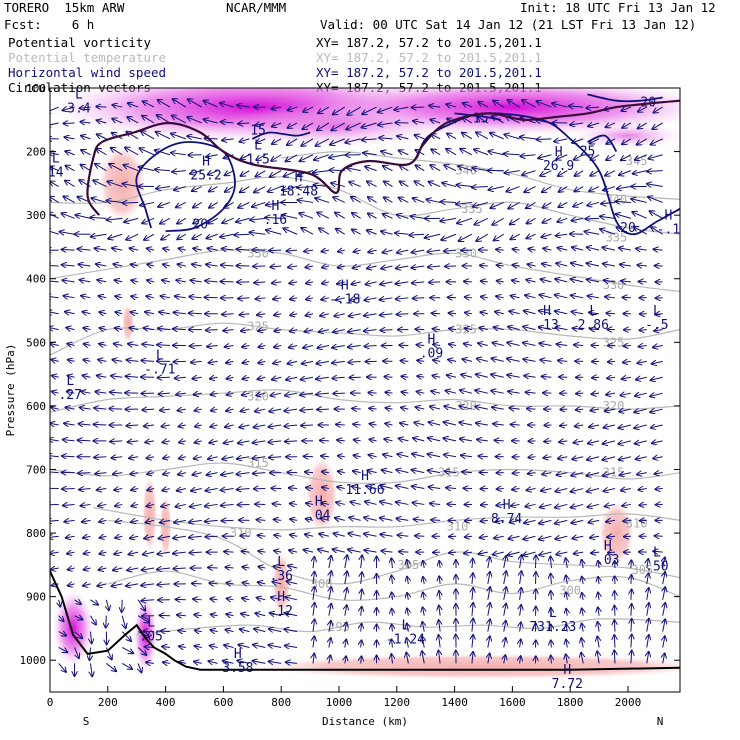 Image resolution: width=740 pixels, height=740 pixels. Describe the element at coordinates (258, 131) in the screenshot. I see `isotach-label-1: 15` at that location.